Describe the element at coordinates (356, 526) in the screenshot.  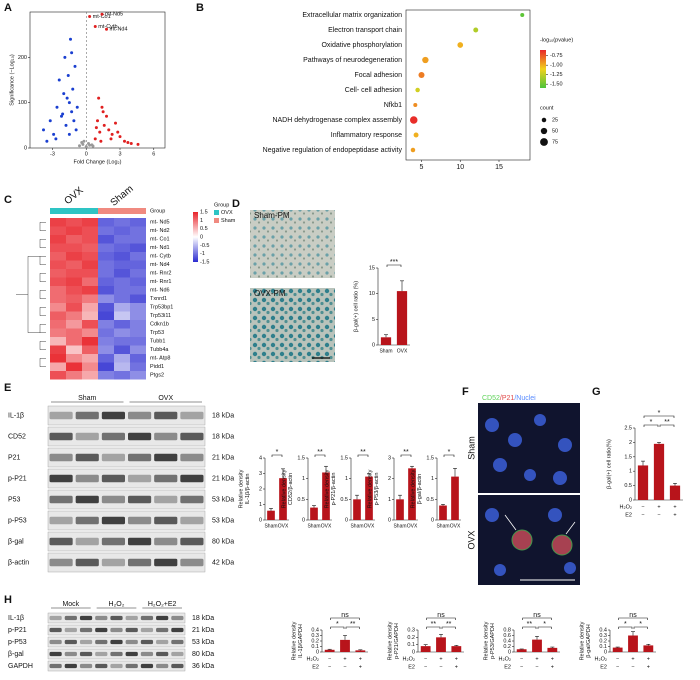
I see `x-tick-label: Sham` at that location.